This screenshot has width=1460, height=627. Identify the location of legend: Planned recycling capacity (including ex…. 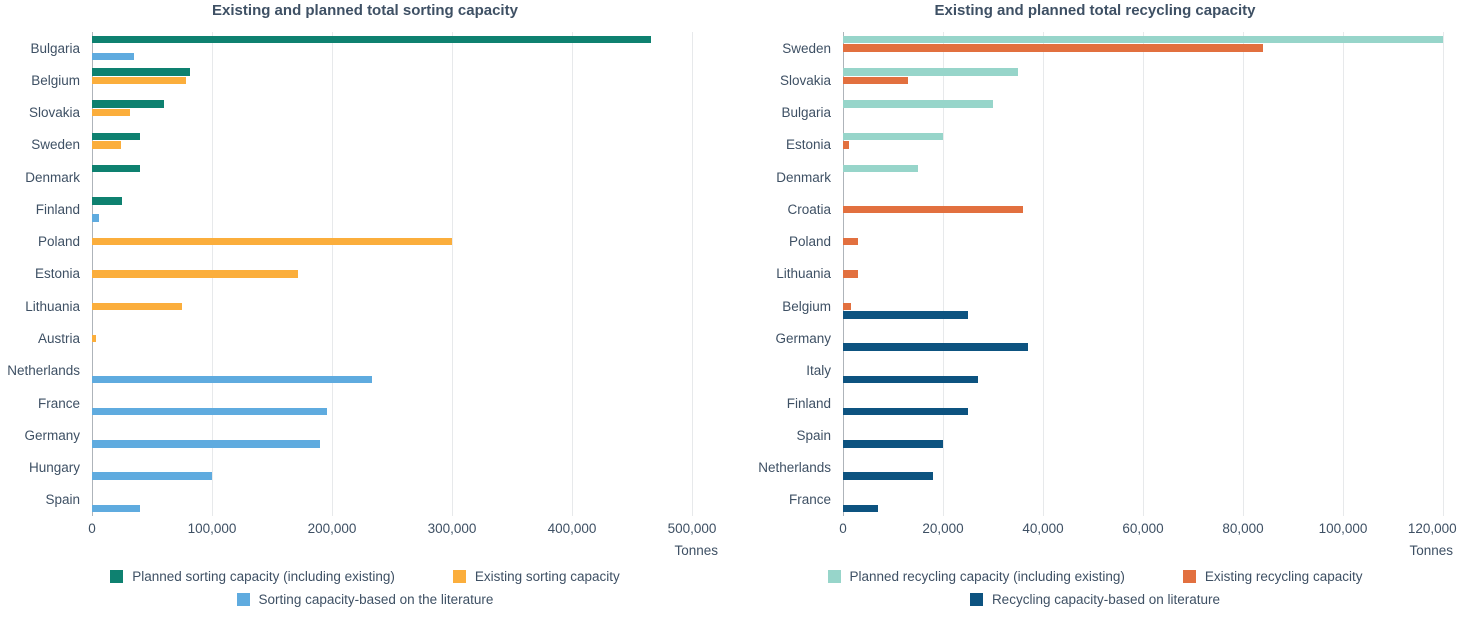
(1095, 588).